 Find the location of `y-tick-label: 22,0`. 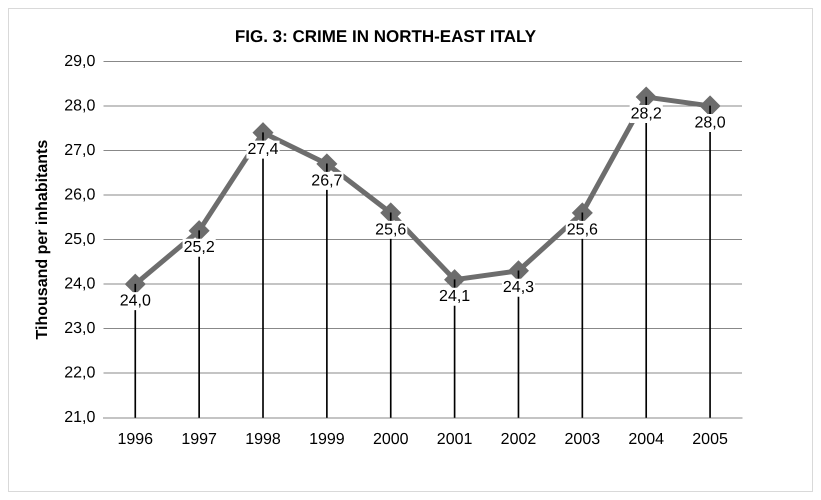

y-tick-label: 22,0 is located at coordinates (80, 373).